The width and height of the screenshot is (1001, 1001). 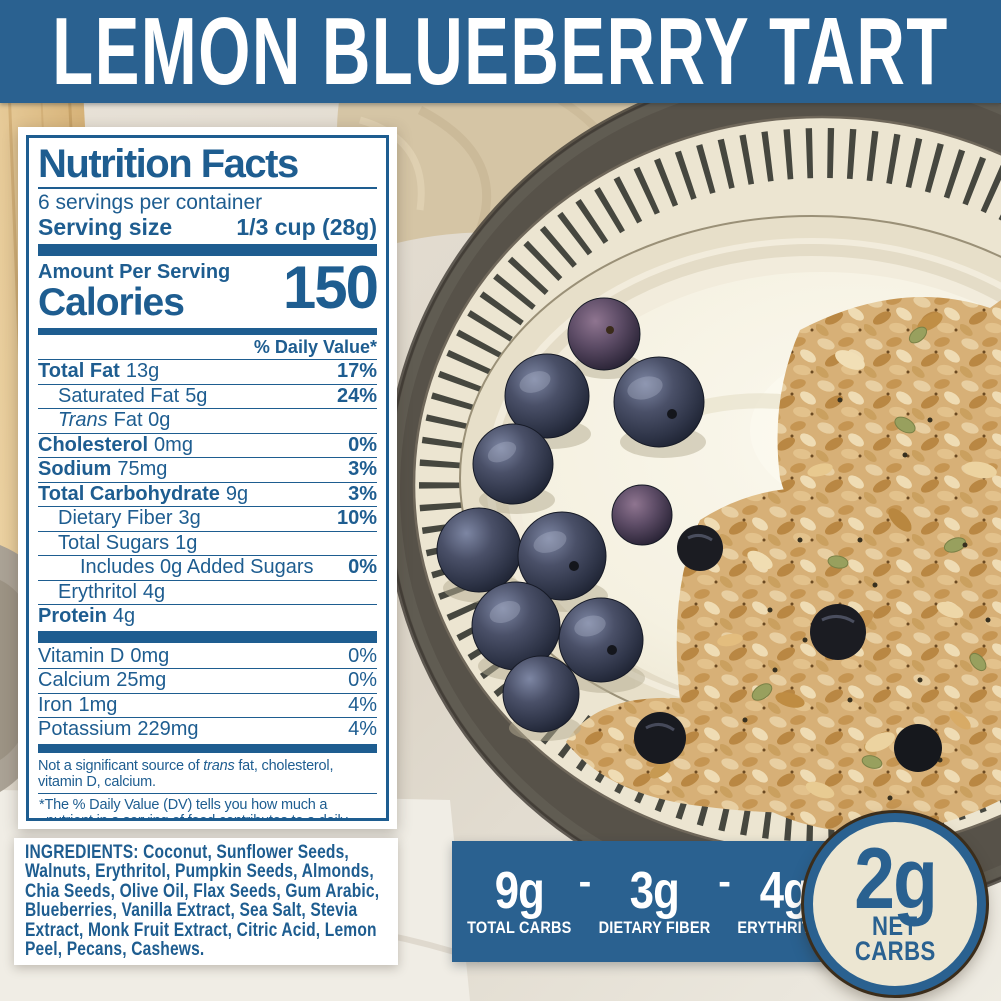 I want to click on net-carbs-badge: 2g NET CARBS, so click(x=895, y=904).